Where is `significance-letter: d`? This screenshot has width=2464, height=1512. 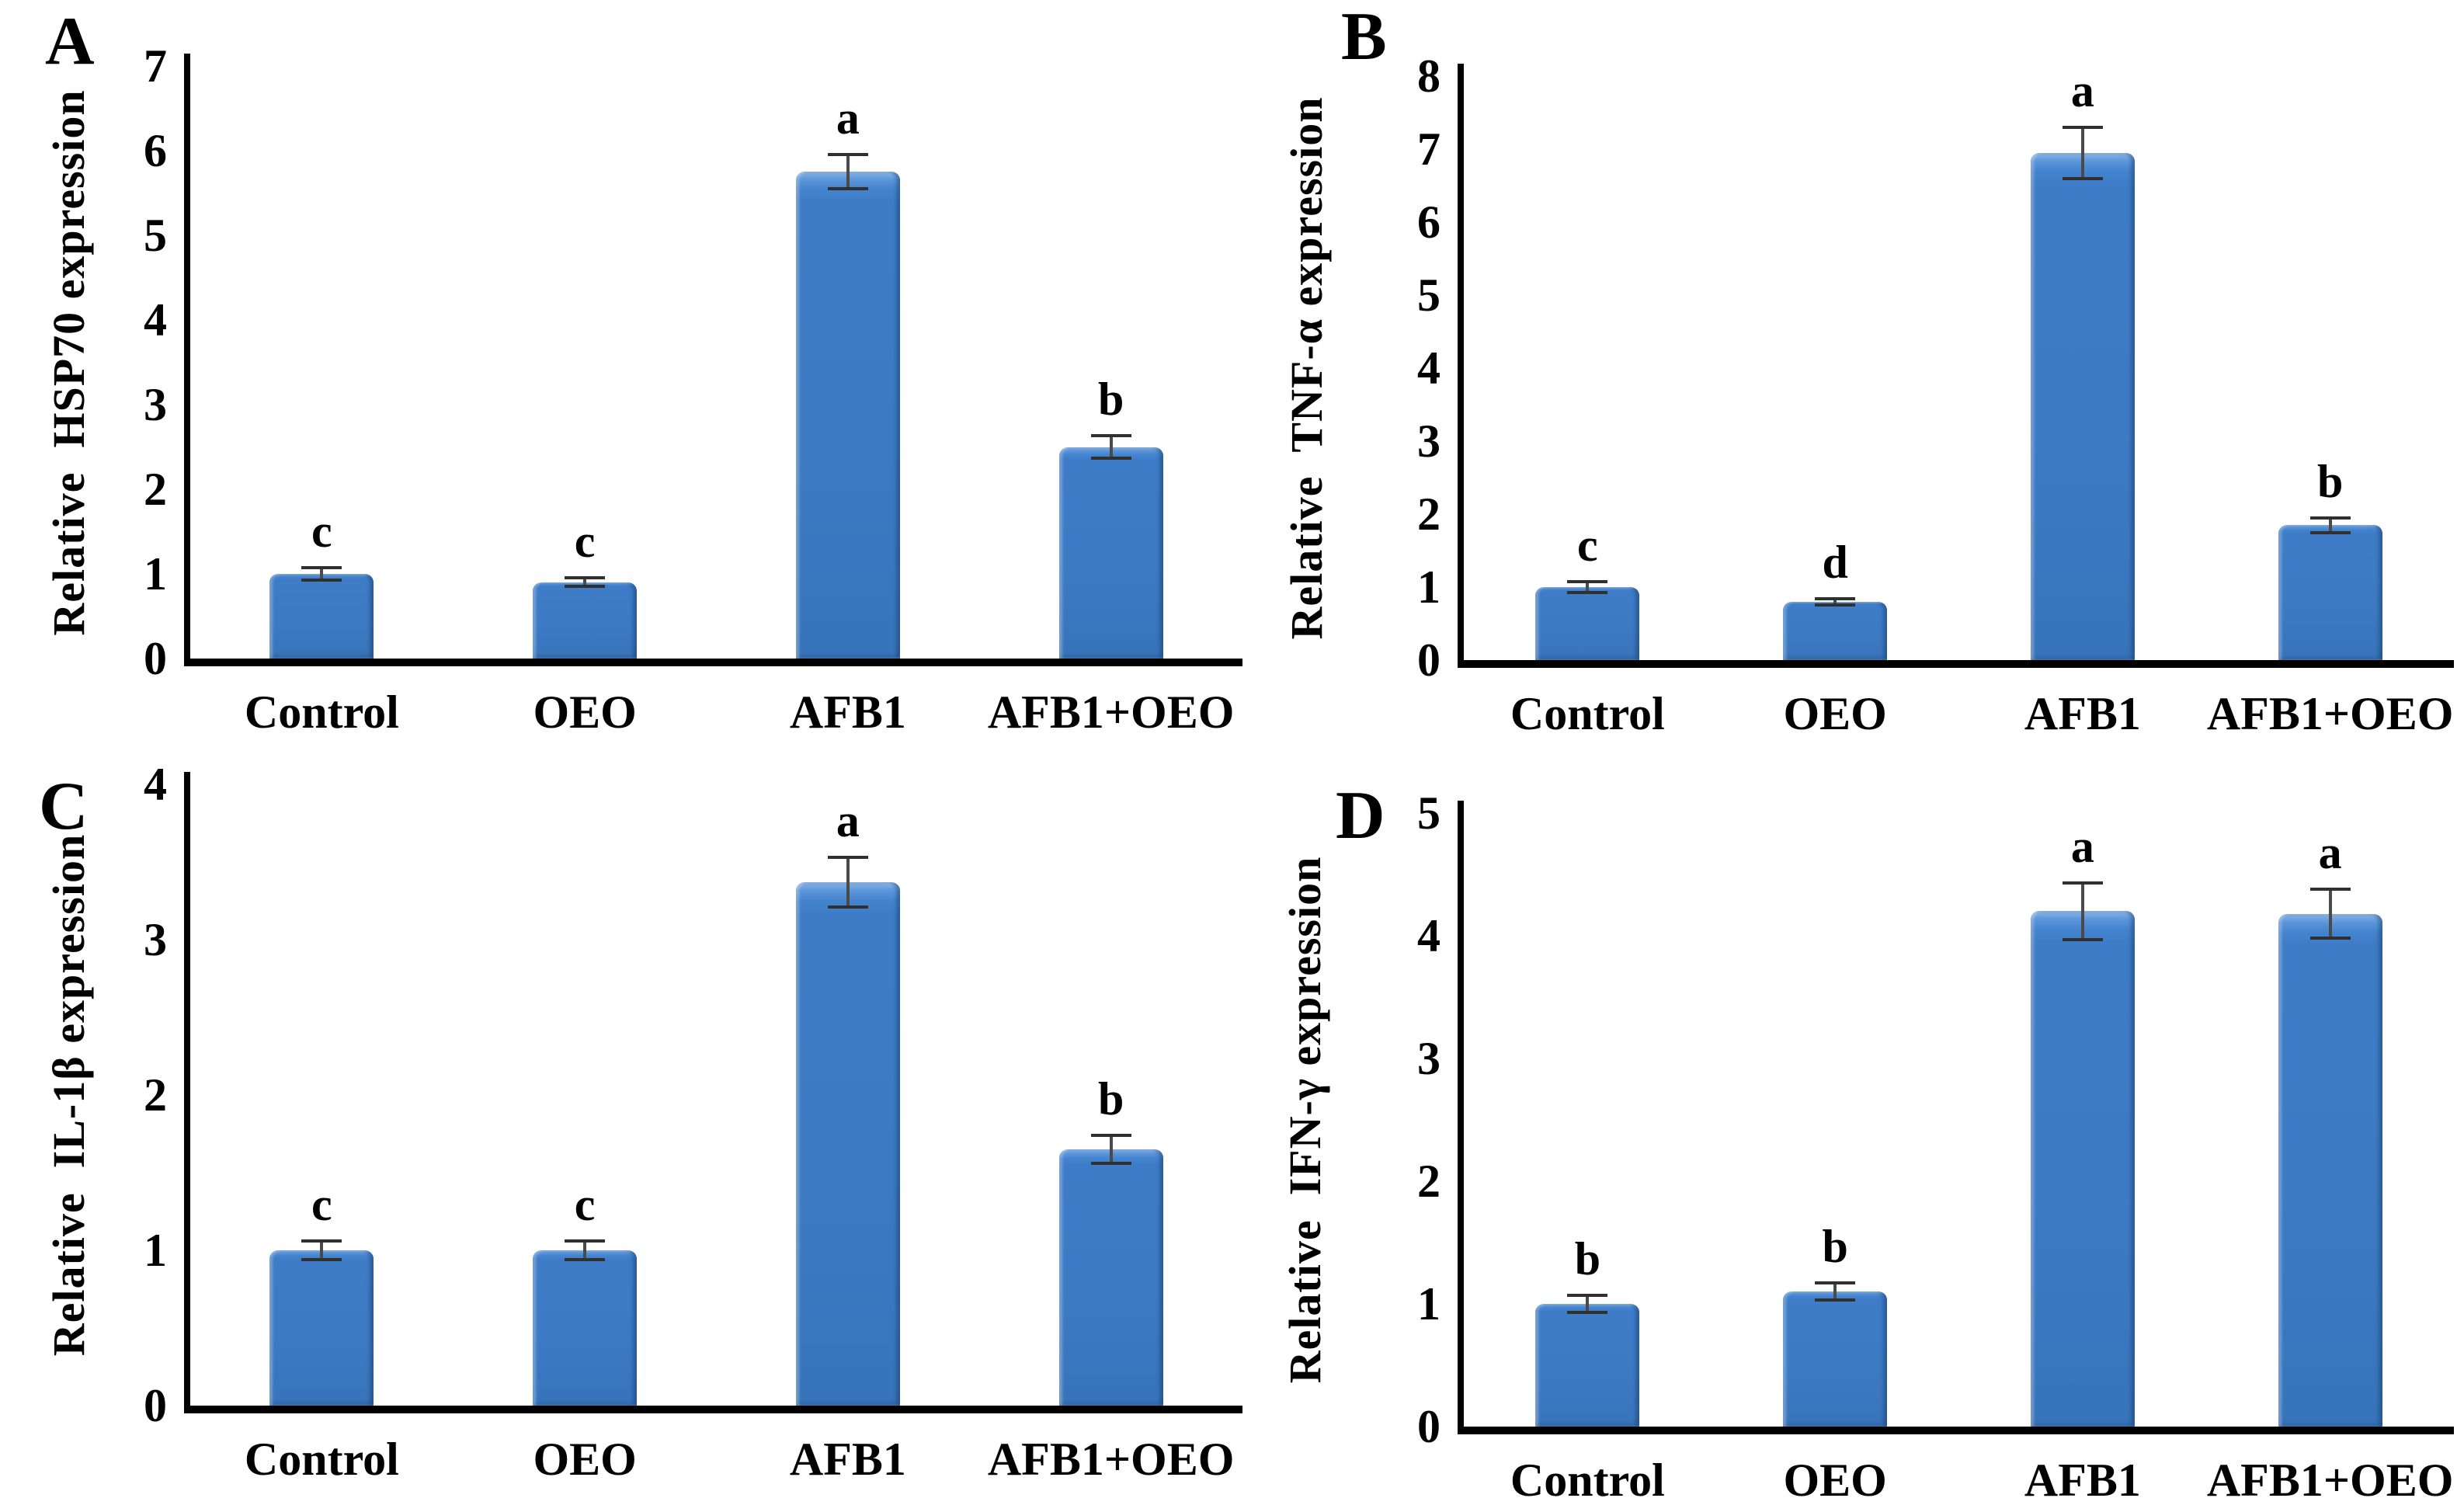
significance-letter: d is located at coordinates (1835, 563).